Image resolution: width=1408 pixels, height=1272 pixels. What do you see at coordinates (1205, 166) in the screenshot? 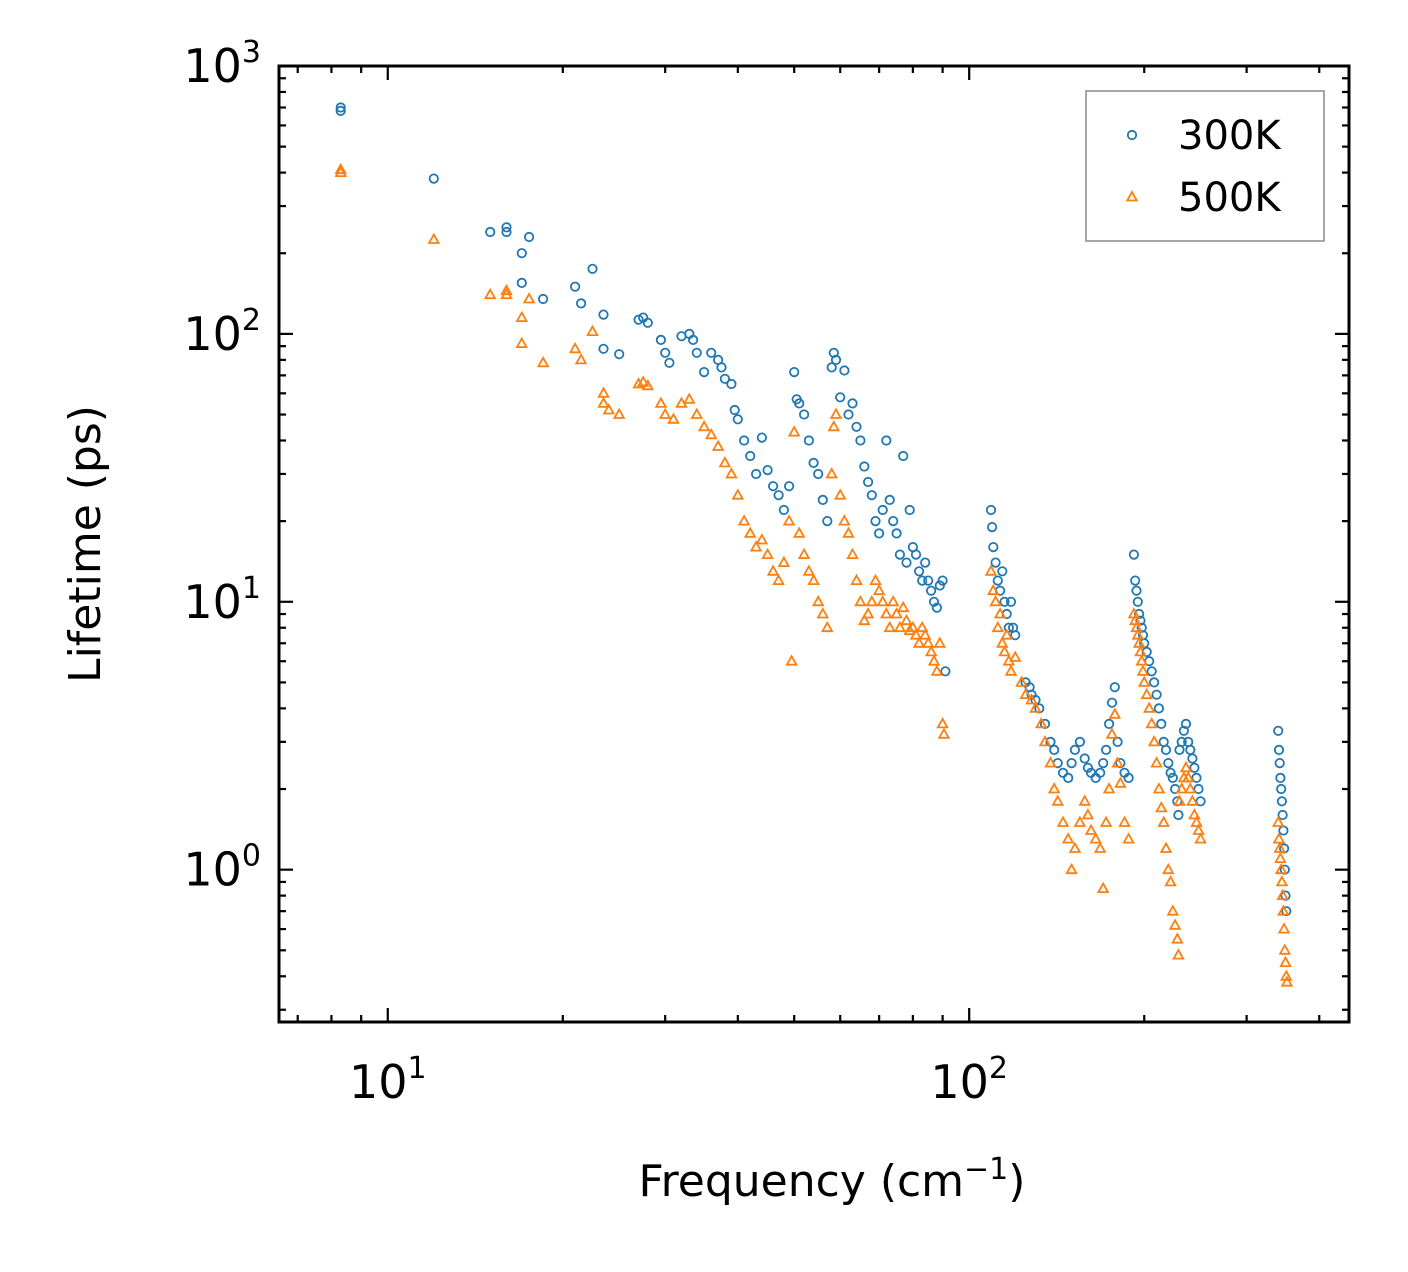
I see `legend-box` at bounding box center [1205, 166].